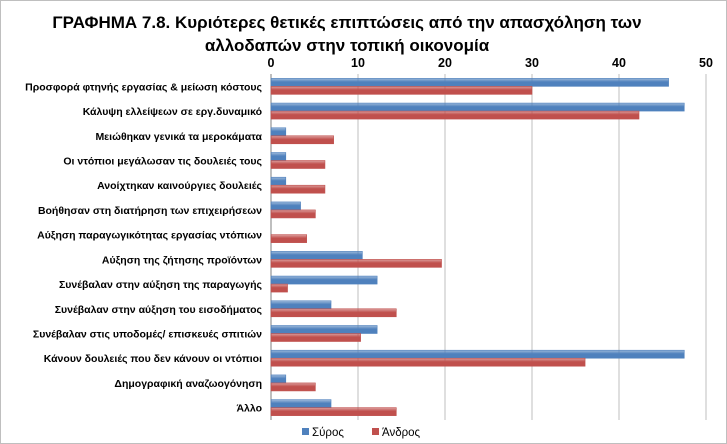 The height and width of the screenshot is (444, 727). What do you see at coordinates (161, 285) in the screenshot?
I see `category-label: Συνέβαλαν στην αύξηση της παραγωγής` at bounding box center [161, 285].